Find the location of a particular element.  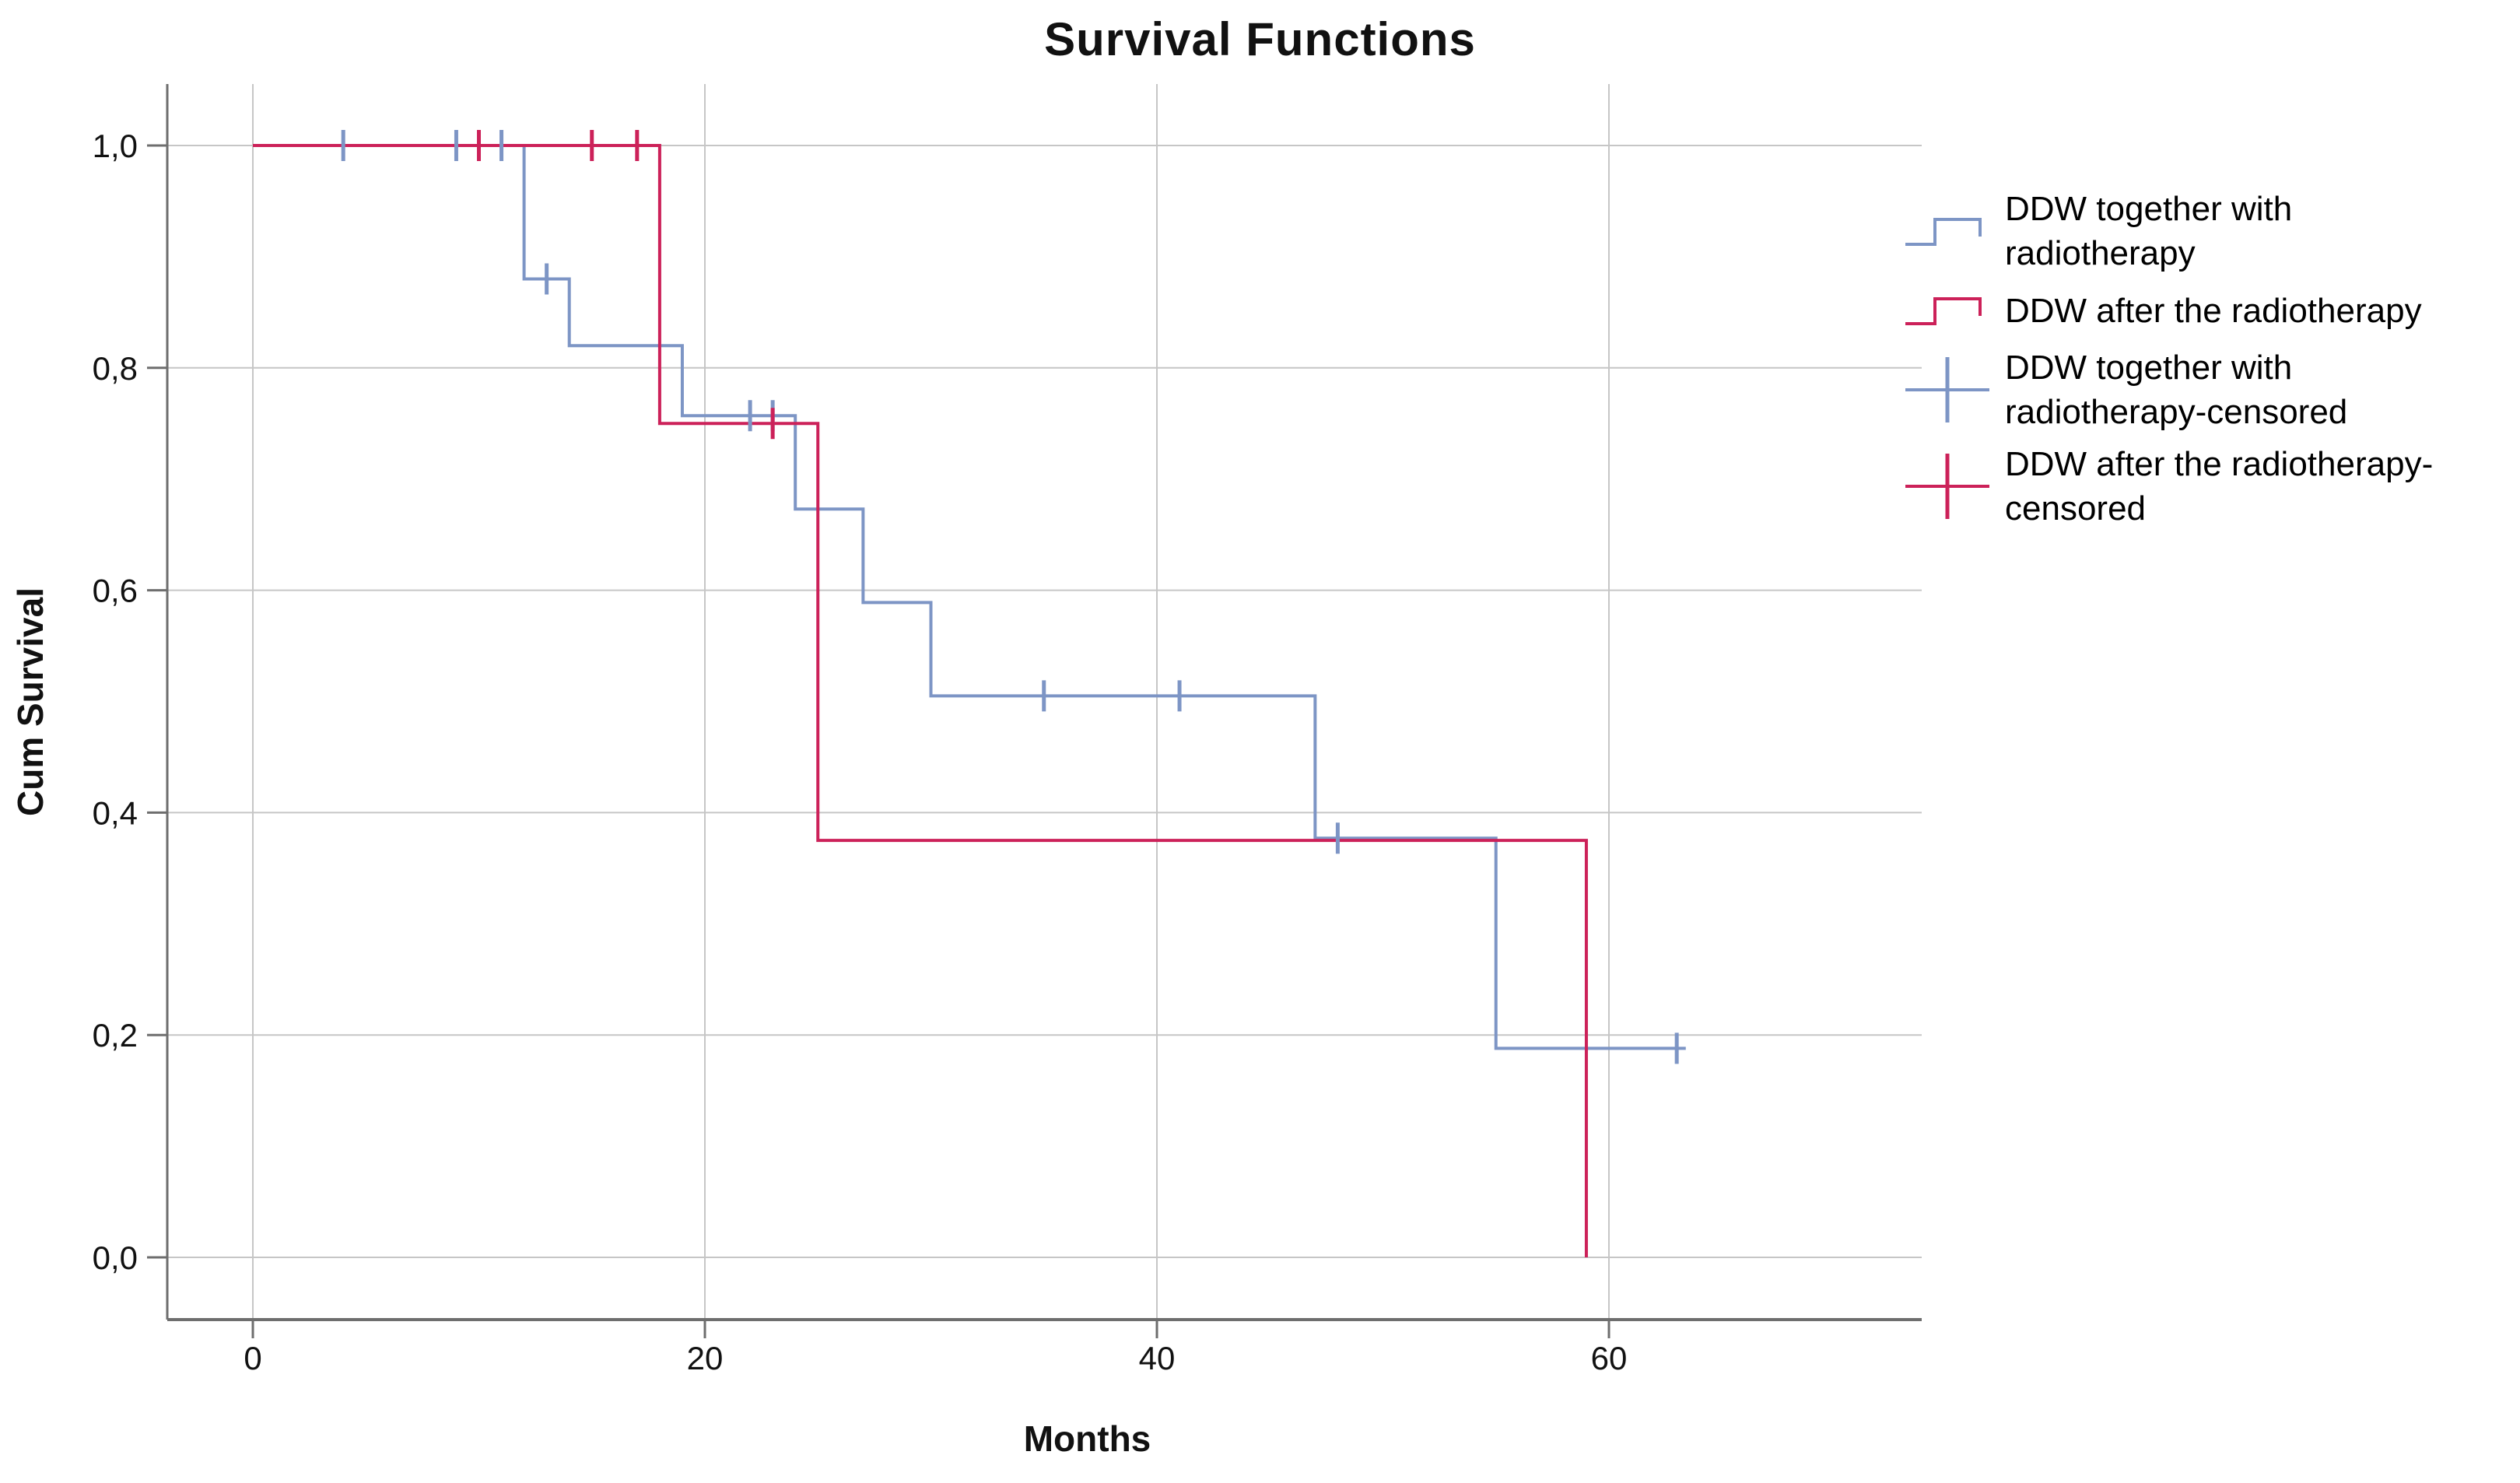

x-tick-label: 40 is located at coordinates (1157, 1358).